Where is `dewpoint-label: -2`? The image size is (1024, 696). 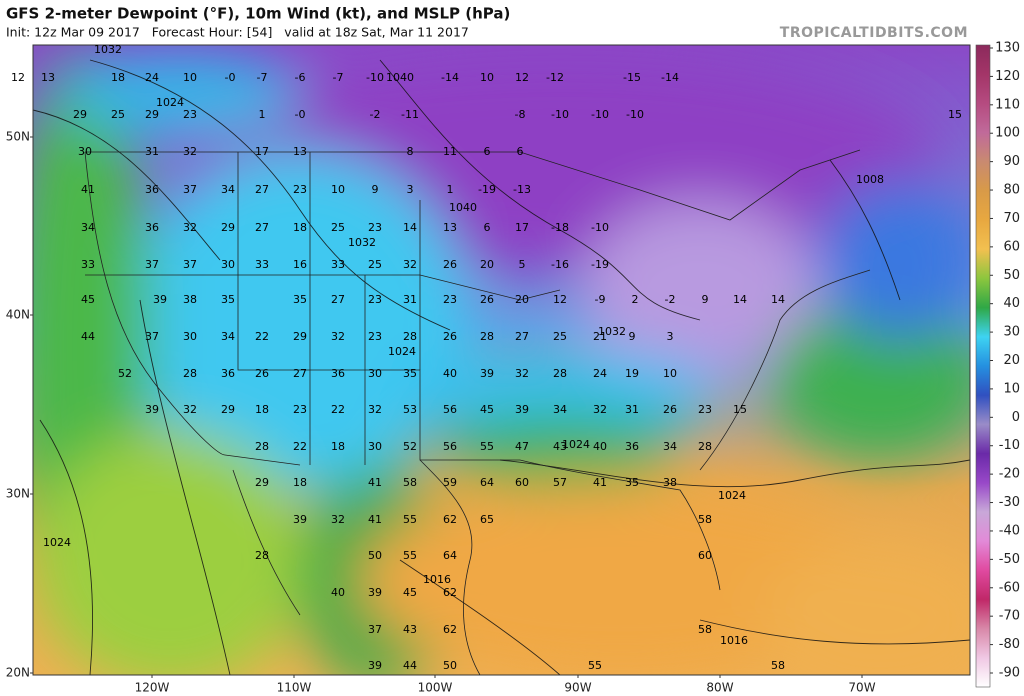 dewpoint-label: -2 is located at coordinates (375, 114).